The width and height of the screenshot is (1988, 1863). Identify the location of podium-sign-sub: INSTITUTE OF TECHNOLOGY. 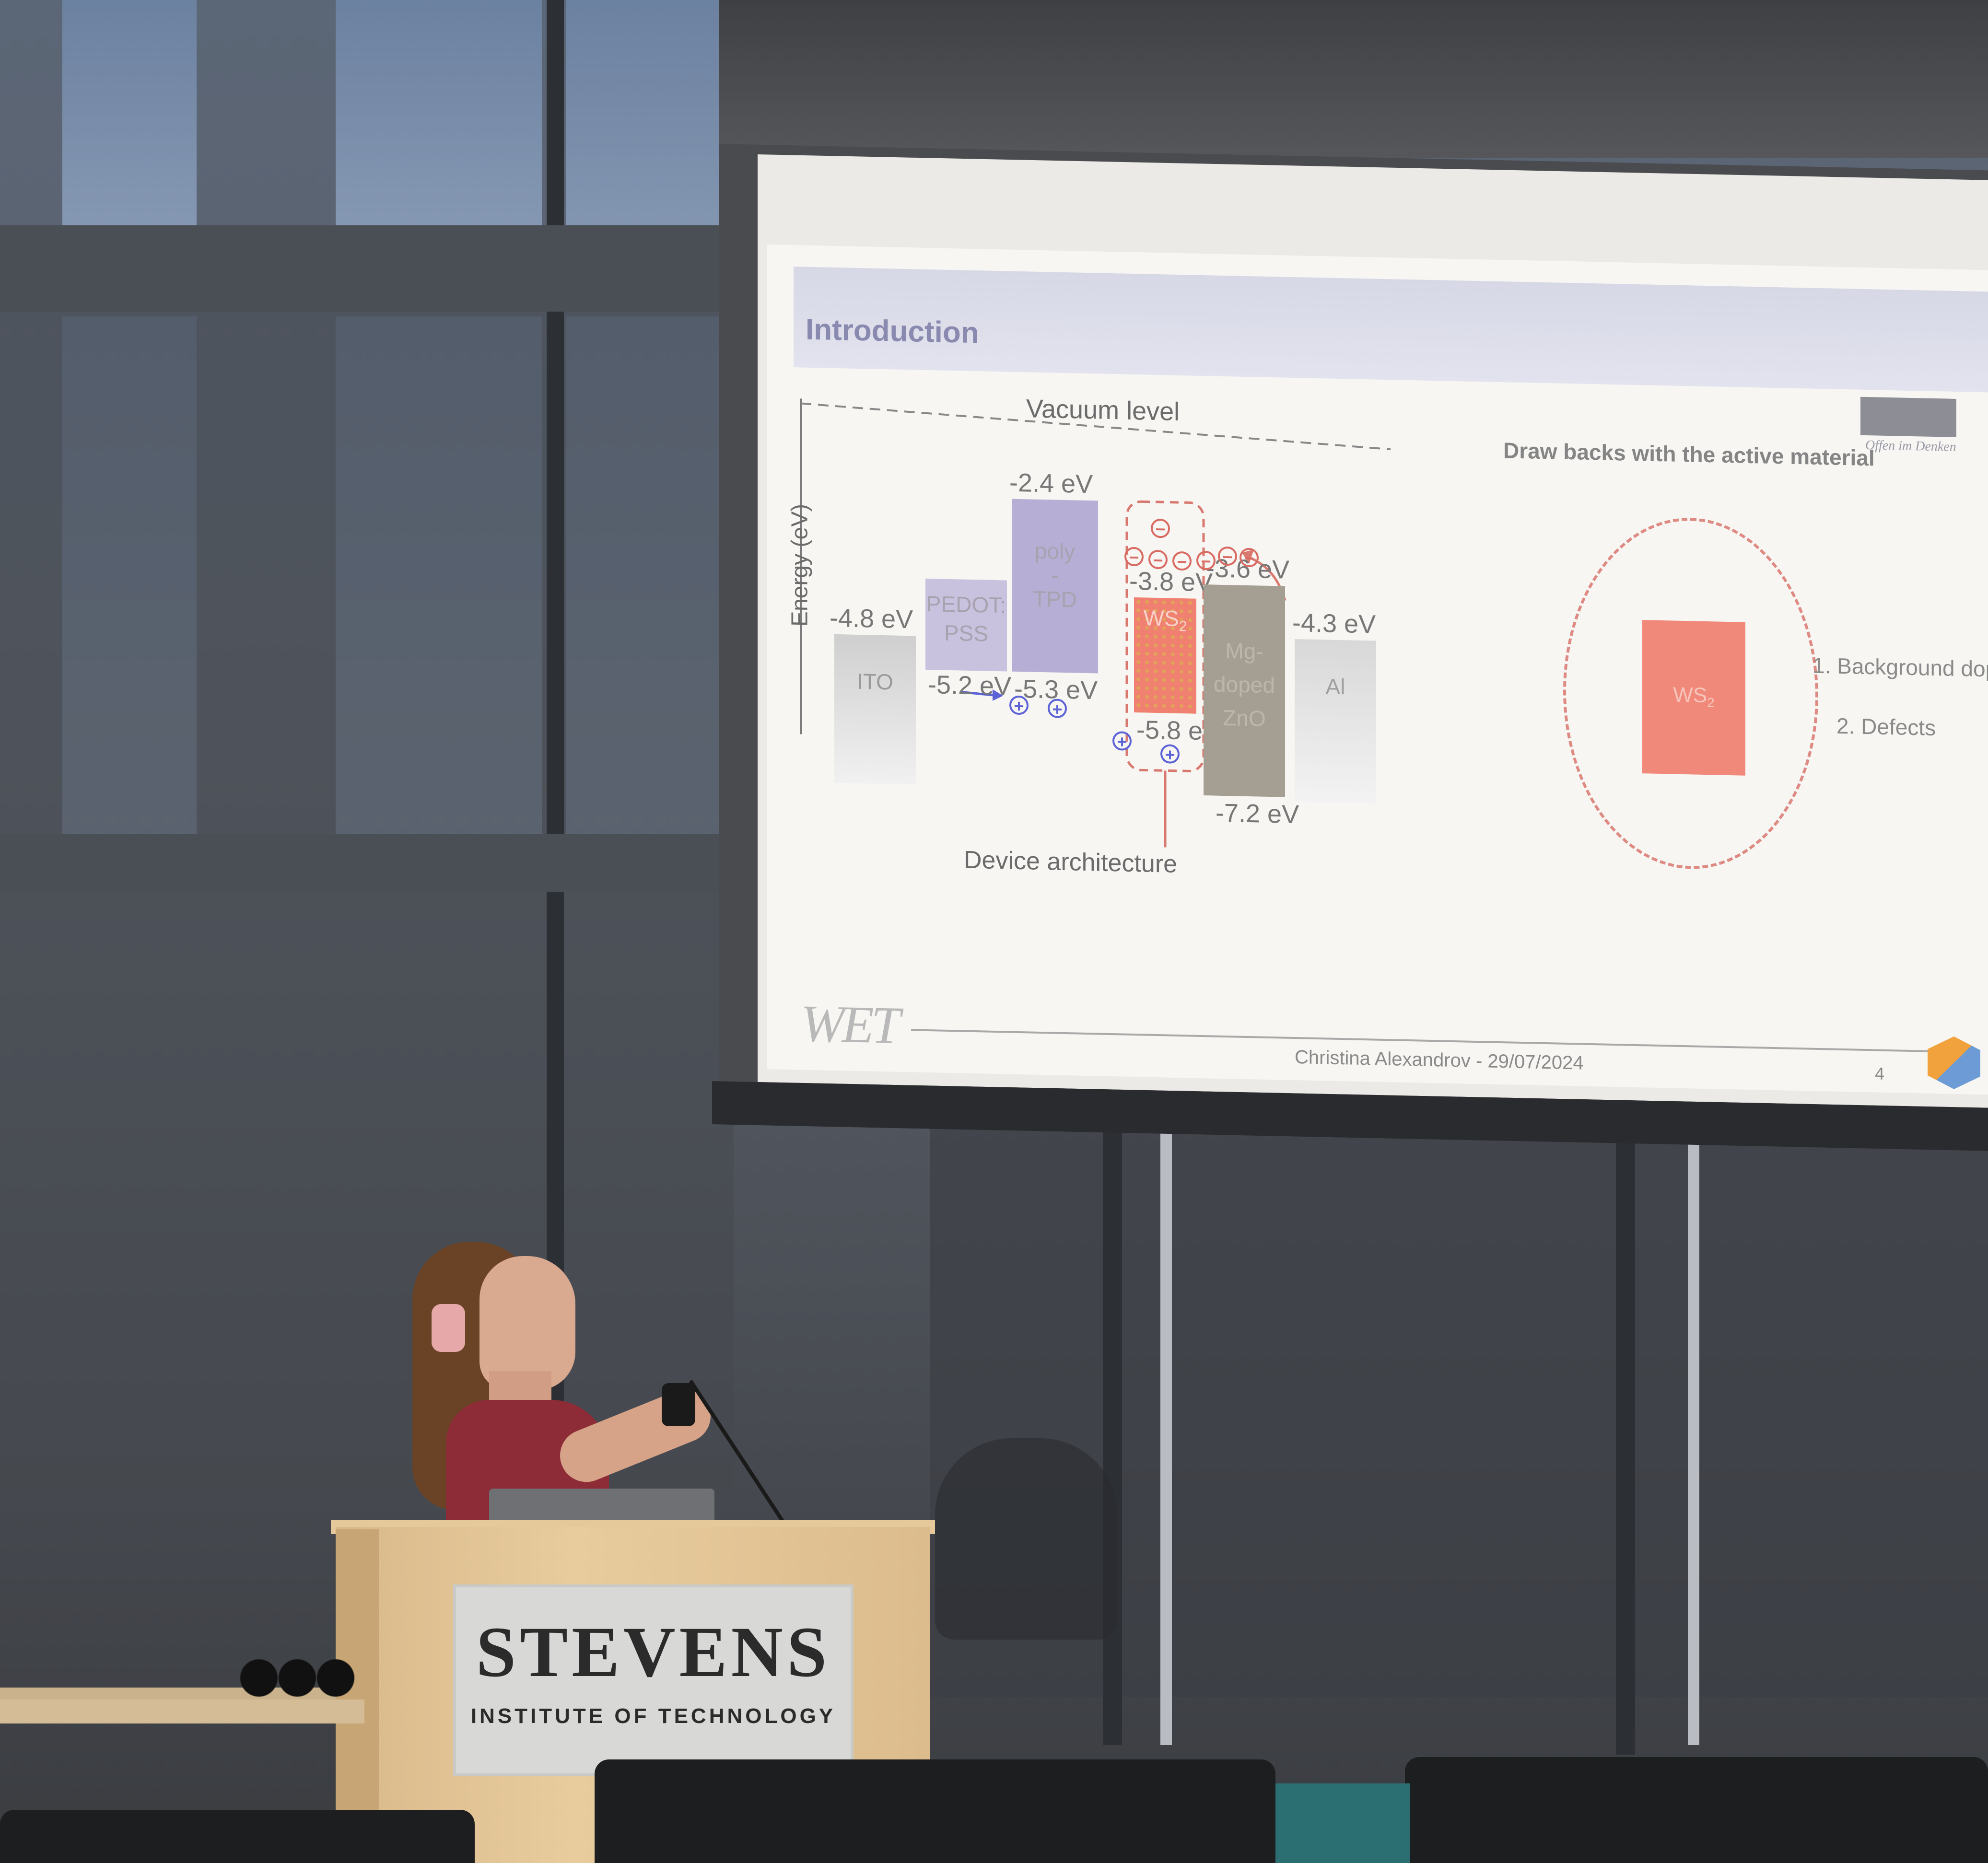
(653, 1716).